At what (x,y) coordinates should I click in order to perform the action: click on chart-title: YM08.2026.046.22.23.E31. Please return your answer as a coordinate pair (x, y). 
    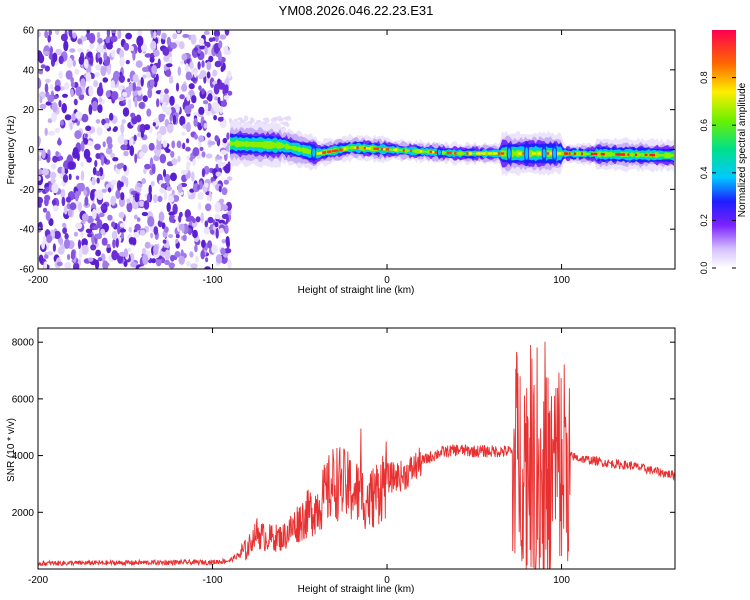
    Looking at the image, I should click on (356, 10).